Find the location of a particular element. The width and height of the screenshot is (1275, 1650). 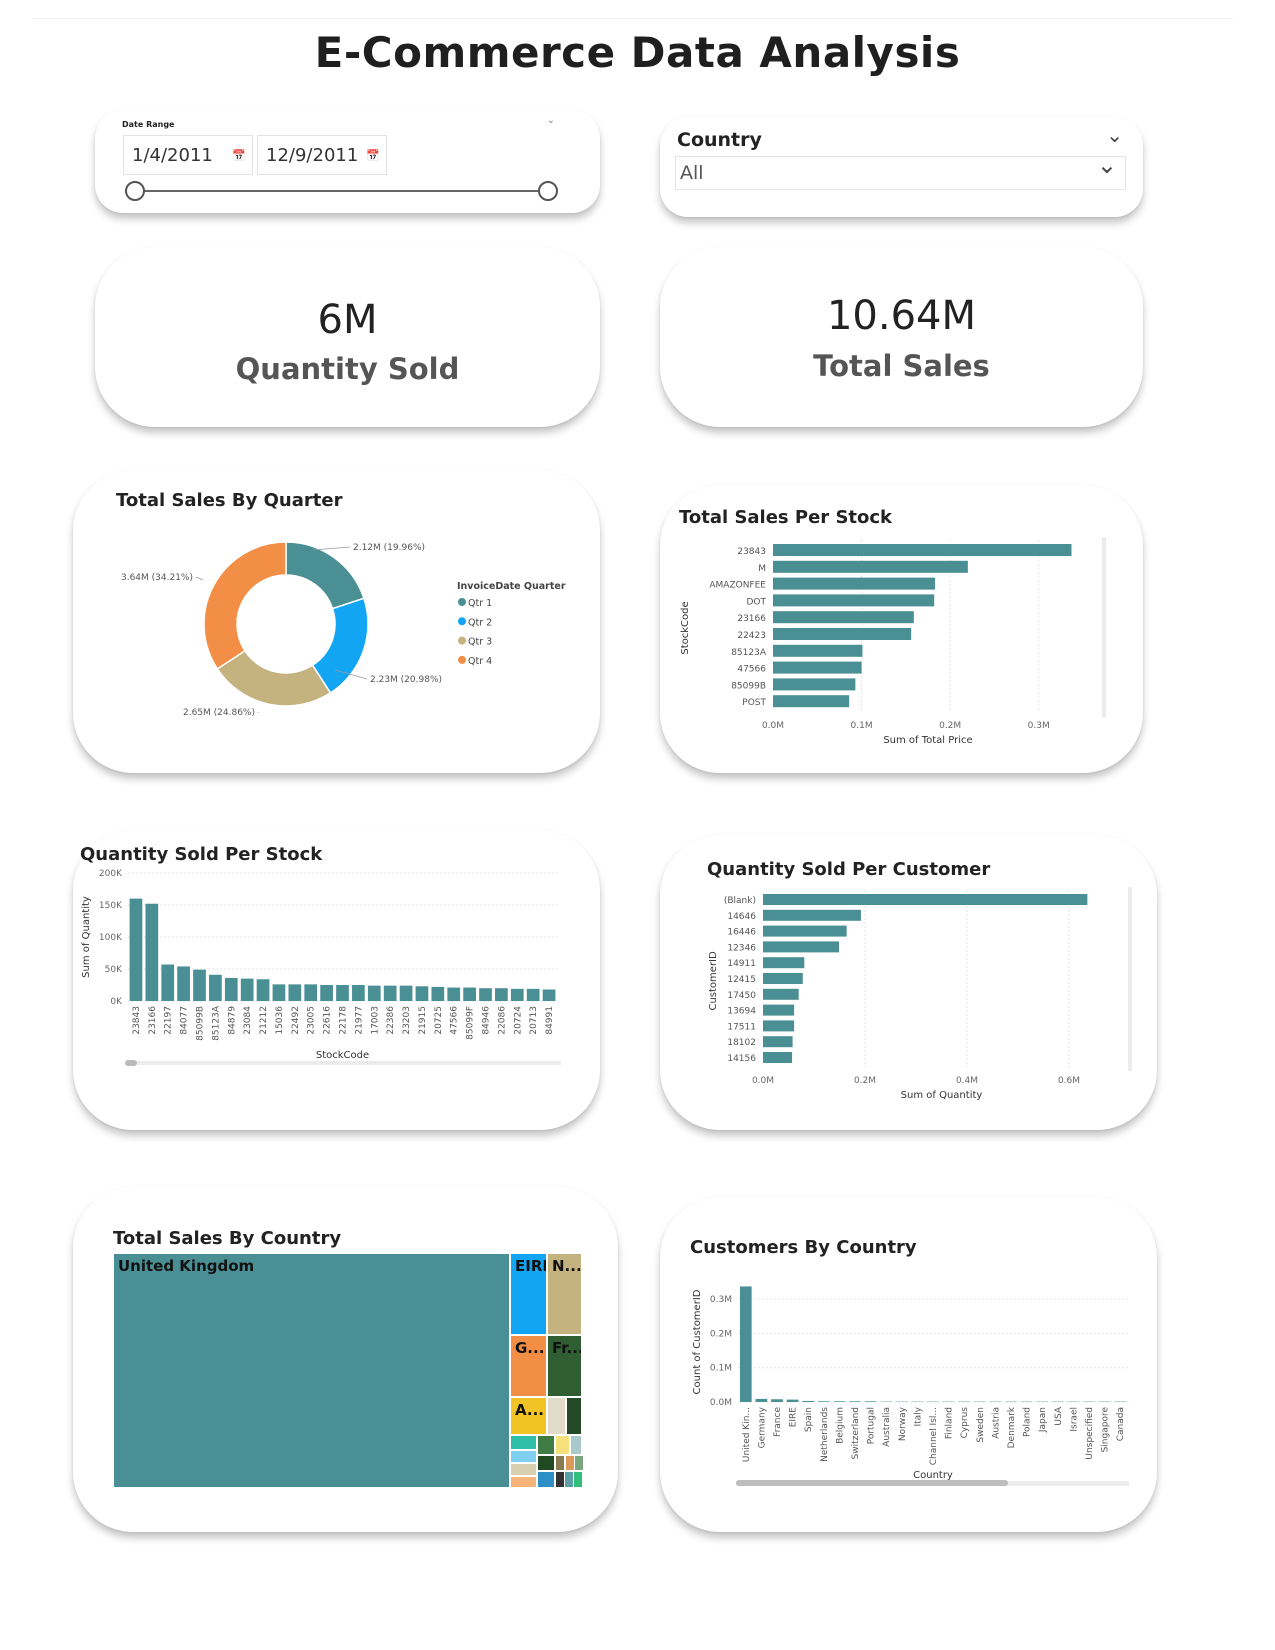

y-tick-label: 22423 is located at coordinates (751, 636).